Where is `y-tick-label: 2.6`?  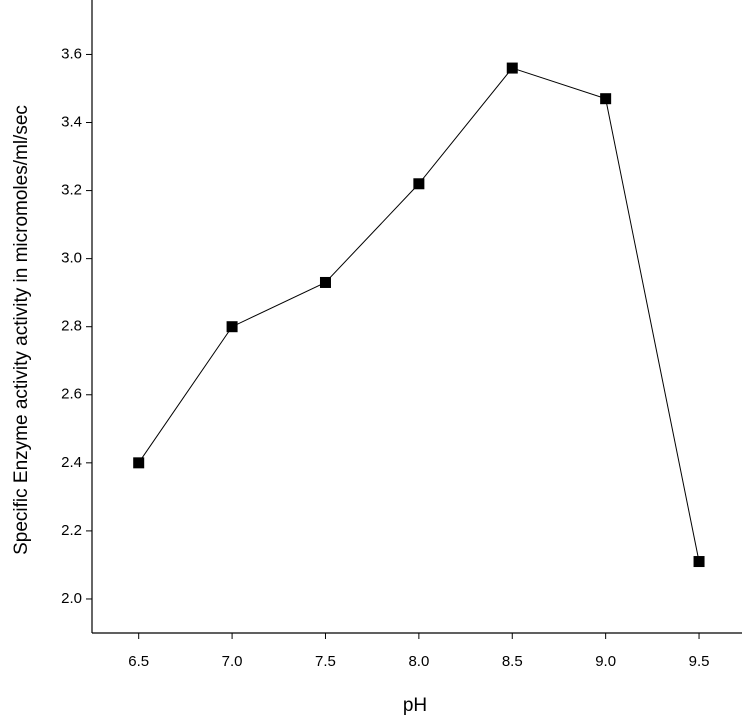 y-tick-label: 2.6 is located at coordinates (71, 394).